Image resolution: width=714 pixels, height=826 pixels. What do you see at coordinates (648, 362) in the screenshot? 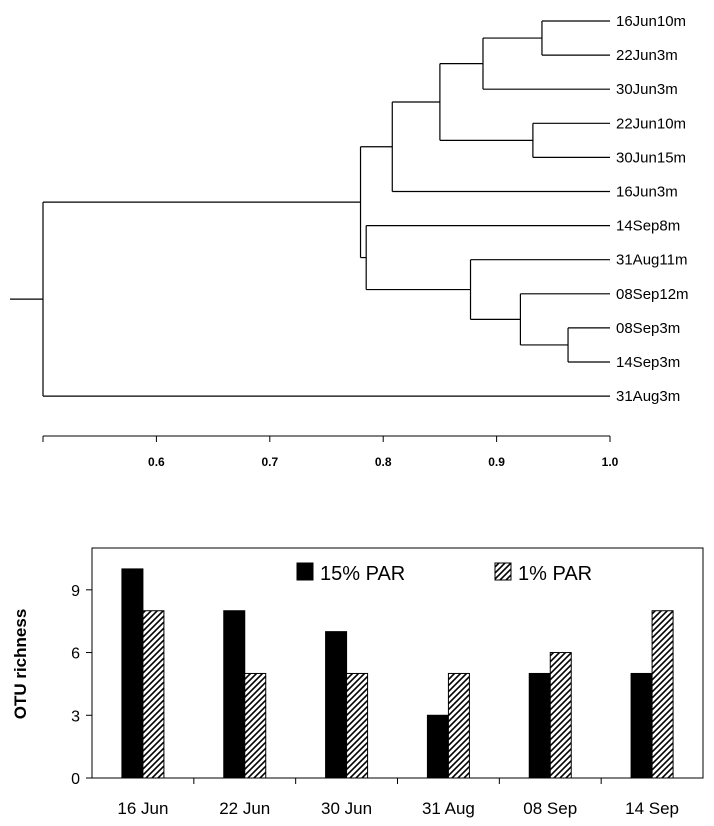
I see `leaf-label: 14Sep3m` at bounding box center [648, 362].